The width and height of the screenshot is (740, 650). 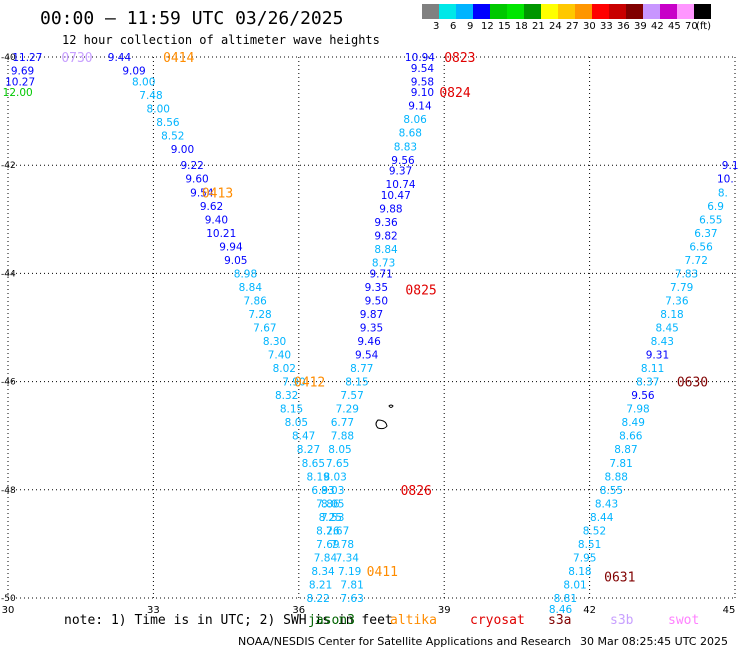 I want to click on swh-value: 8., so click(x=723, y=193).